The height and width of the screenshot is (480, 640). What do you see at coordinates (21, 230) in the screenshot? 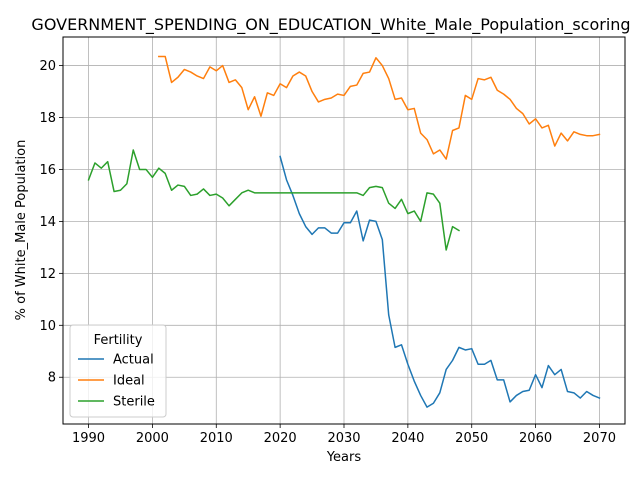
I see `y-axis-title: % of White_Male Population` at bounding box center [21, 230].